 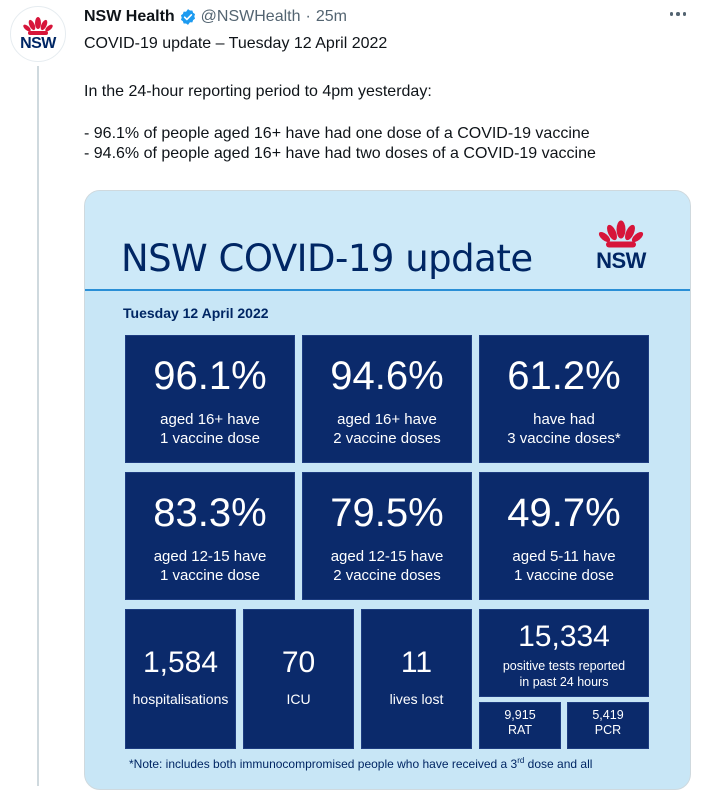 I want to click on tweet-header: NSW Health @NSWHealth · 25m, so click(x=215, y=17).